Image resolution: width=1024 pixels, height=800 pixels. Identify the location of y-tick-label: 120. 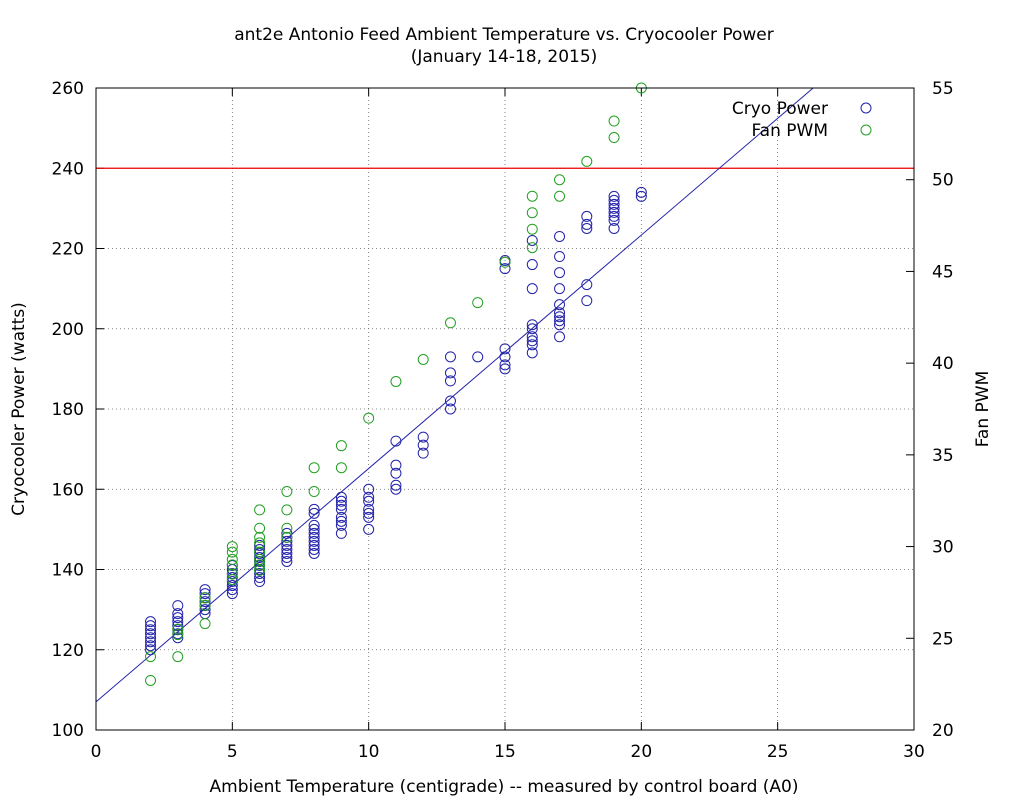
(68, 651).